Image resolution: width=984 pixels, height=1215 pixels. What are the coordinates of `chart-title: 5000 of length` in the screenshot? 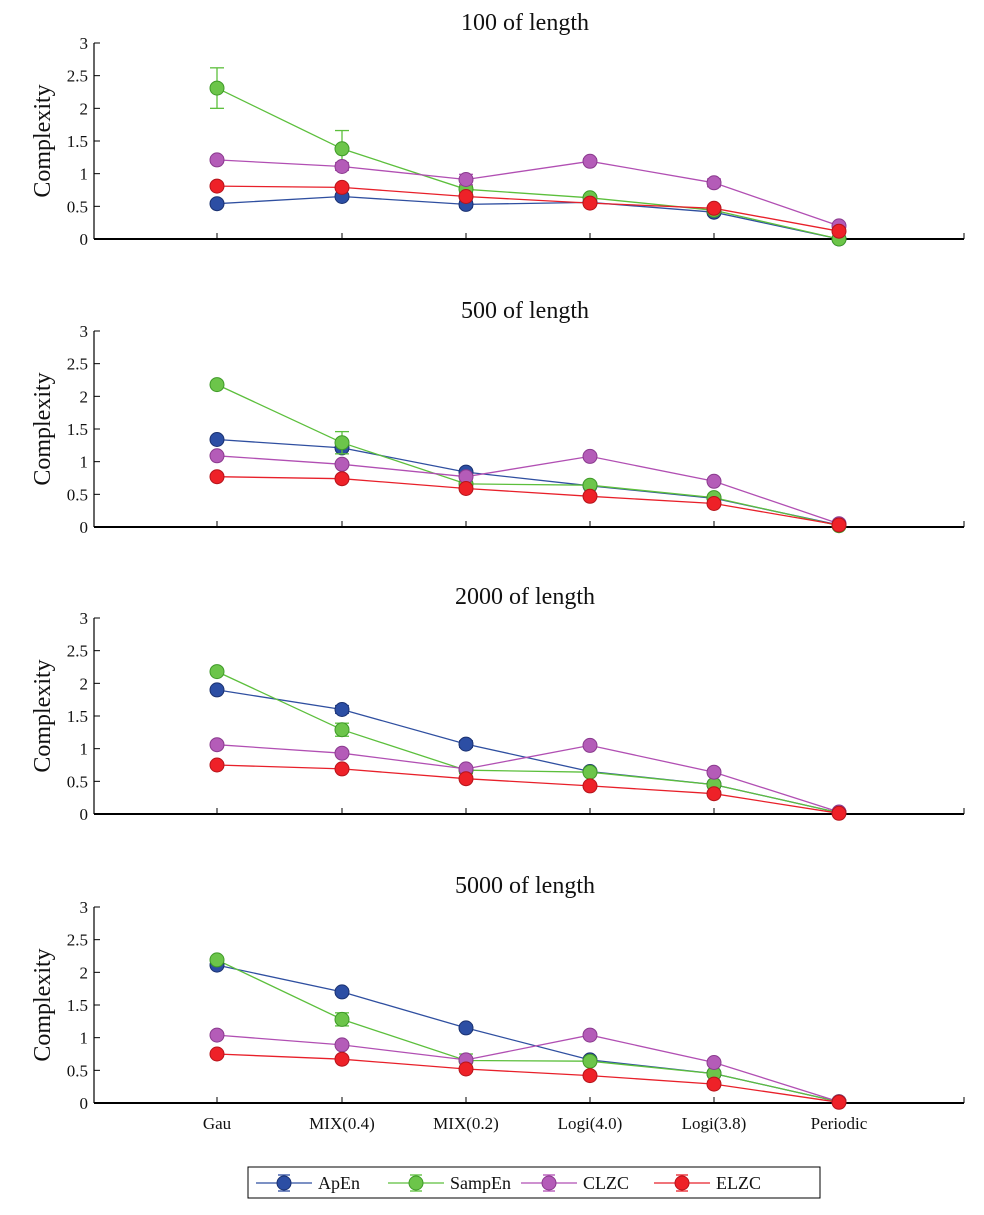 It's located at (525, 886).